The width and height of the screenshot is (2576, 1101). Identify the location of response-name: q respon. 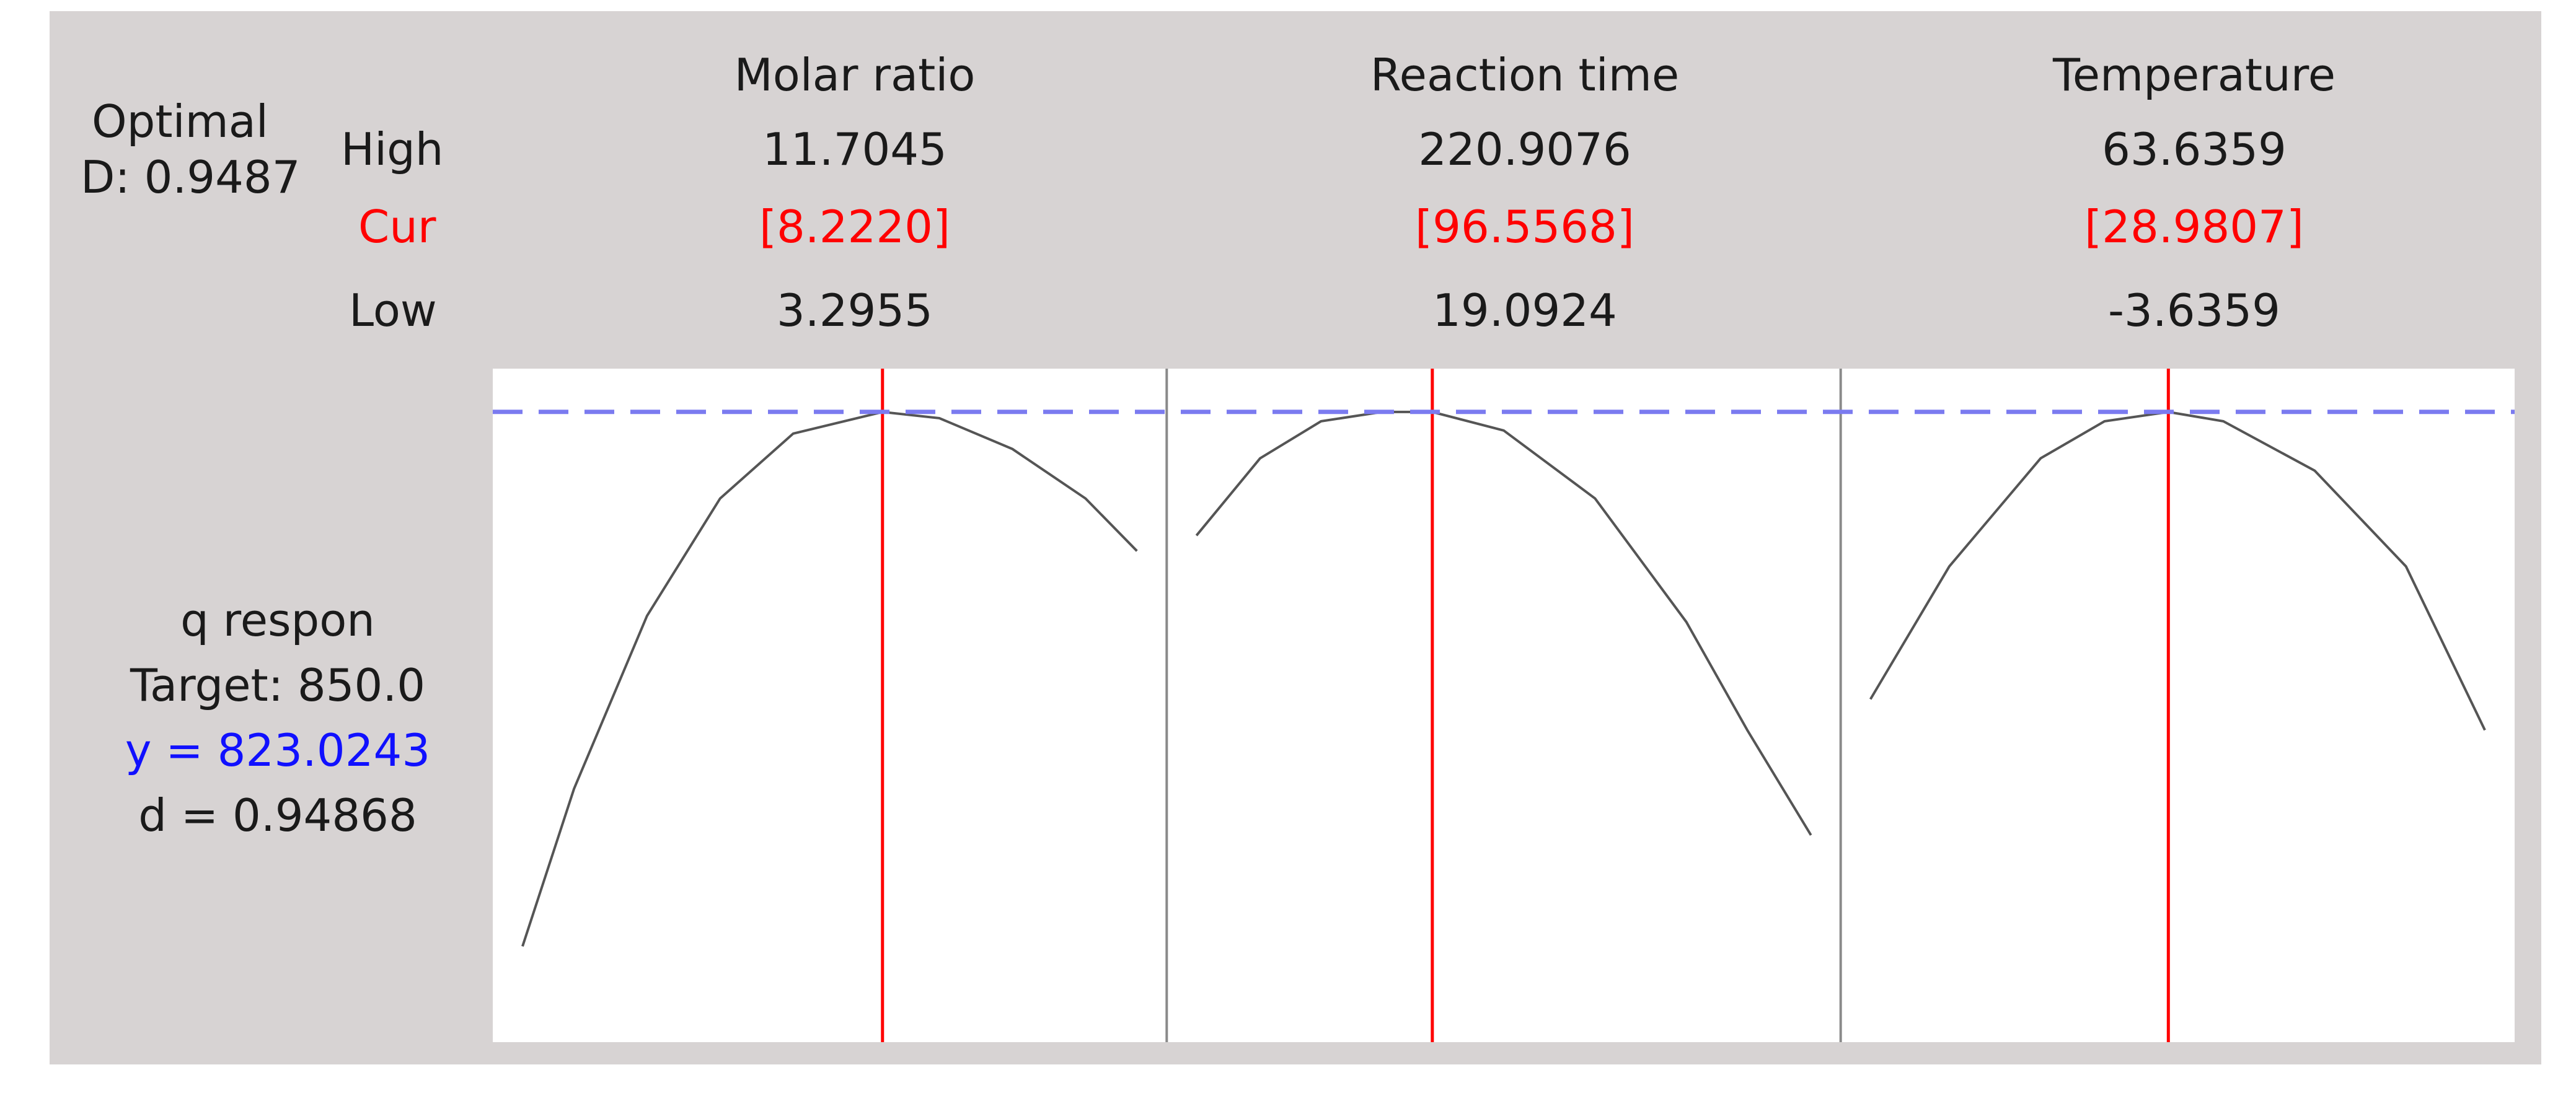
(277, 620).